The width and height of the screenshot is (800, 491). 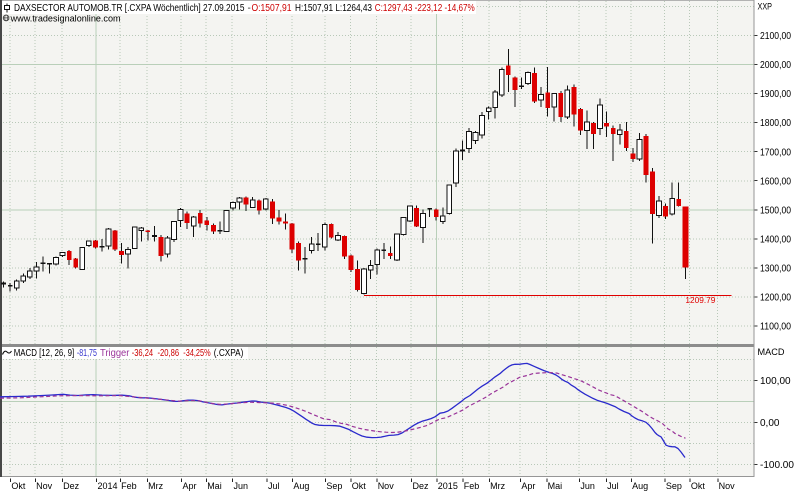 I want to click on svg-text: -81,75, so click(x=87, y=353).